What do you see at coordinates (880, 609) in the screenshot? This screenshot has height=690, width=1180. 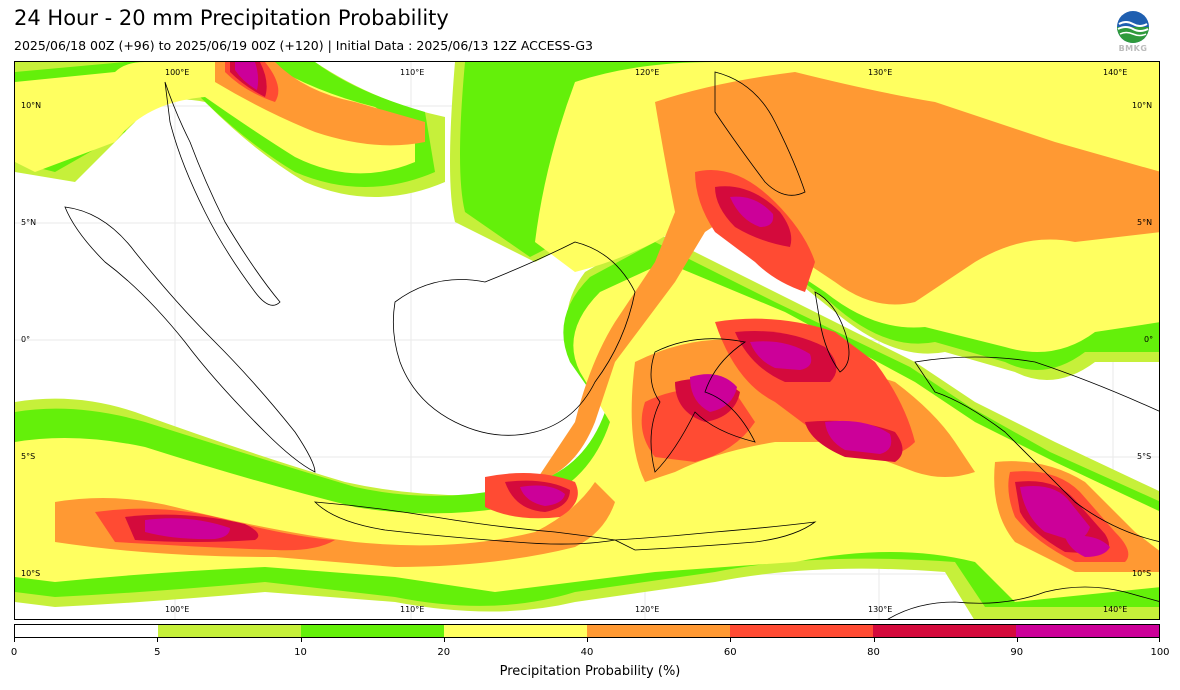 I see `lon-label-130-bottom: 130°E` at bounding box center [880, 609].